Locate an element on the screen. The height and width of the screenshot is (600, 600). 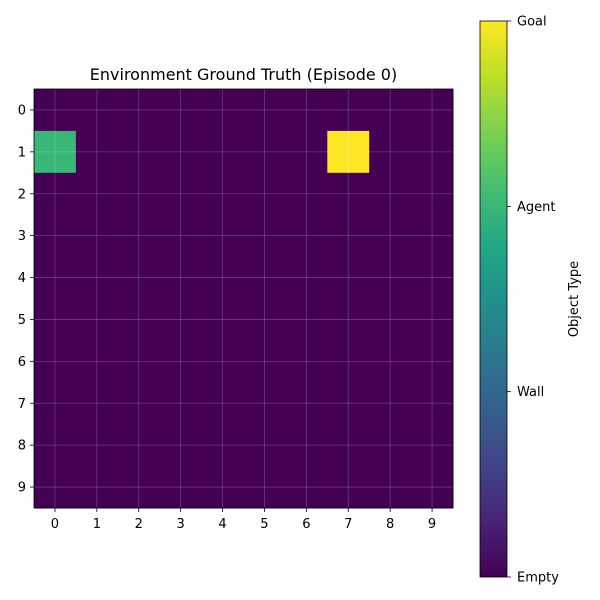
heatmap-cell-r5-c1 is located at coordinates (97, 319).